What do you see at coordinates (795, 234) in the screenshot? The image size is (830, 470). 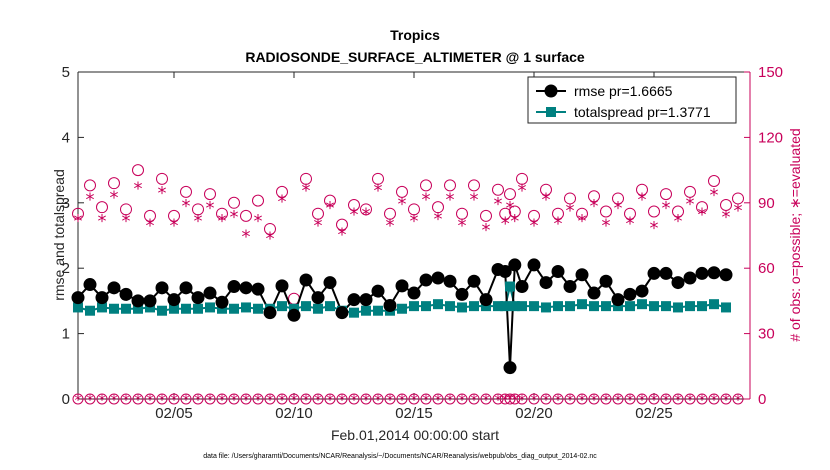 I see `y-axis-label-right: # of obs: o=possible; ∗=evaluated` at bounding box center [795, 234].